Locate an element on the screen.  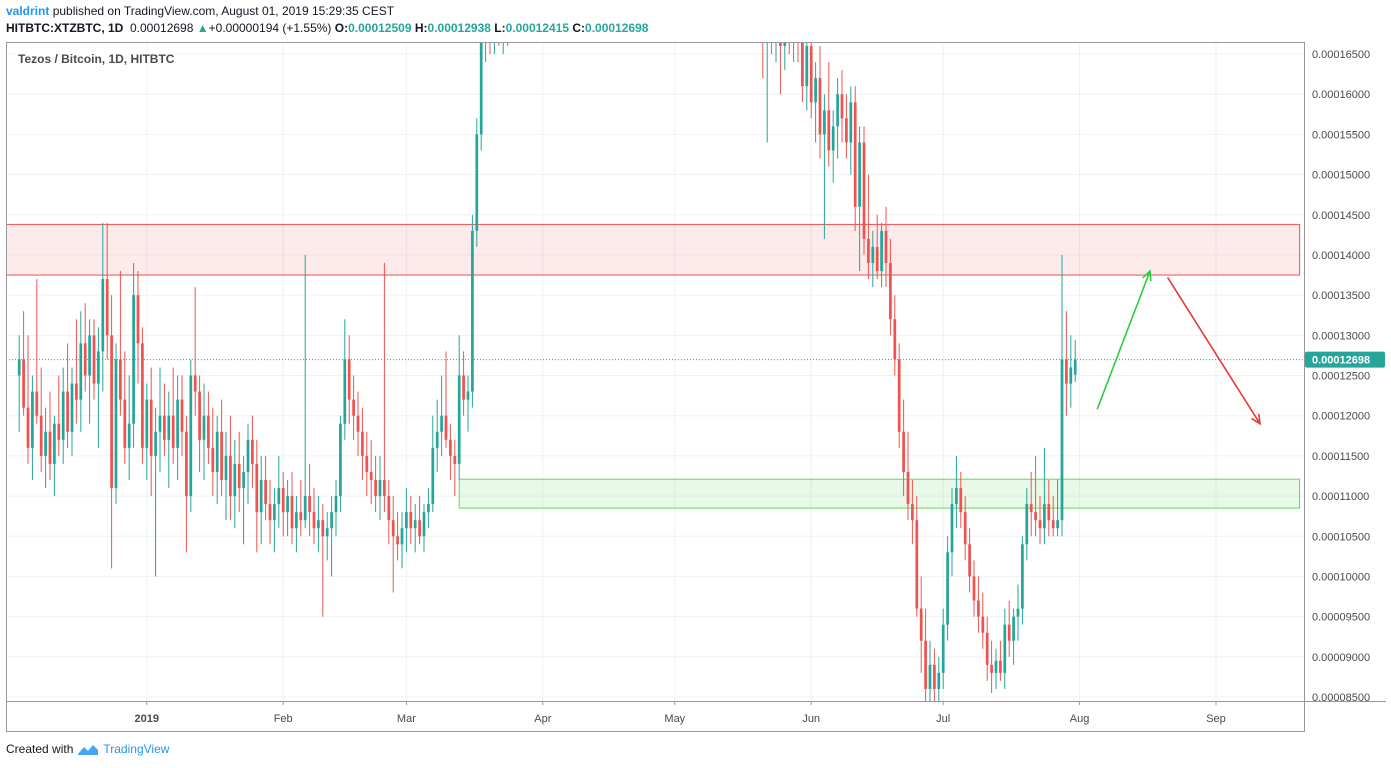
annotation-arrows is located at coordinates (1178, 347).